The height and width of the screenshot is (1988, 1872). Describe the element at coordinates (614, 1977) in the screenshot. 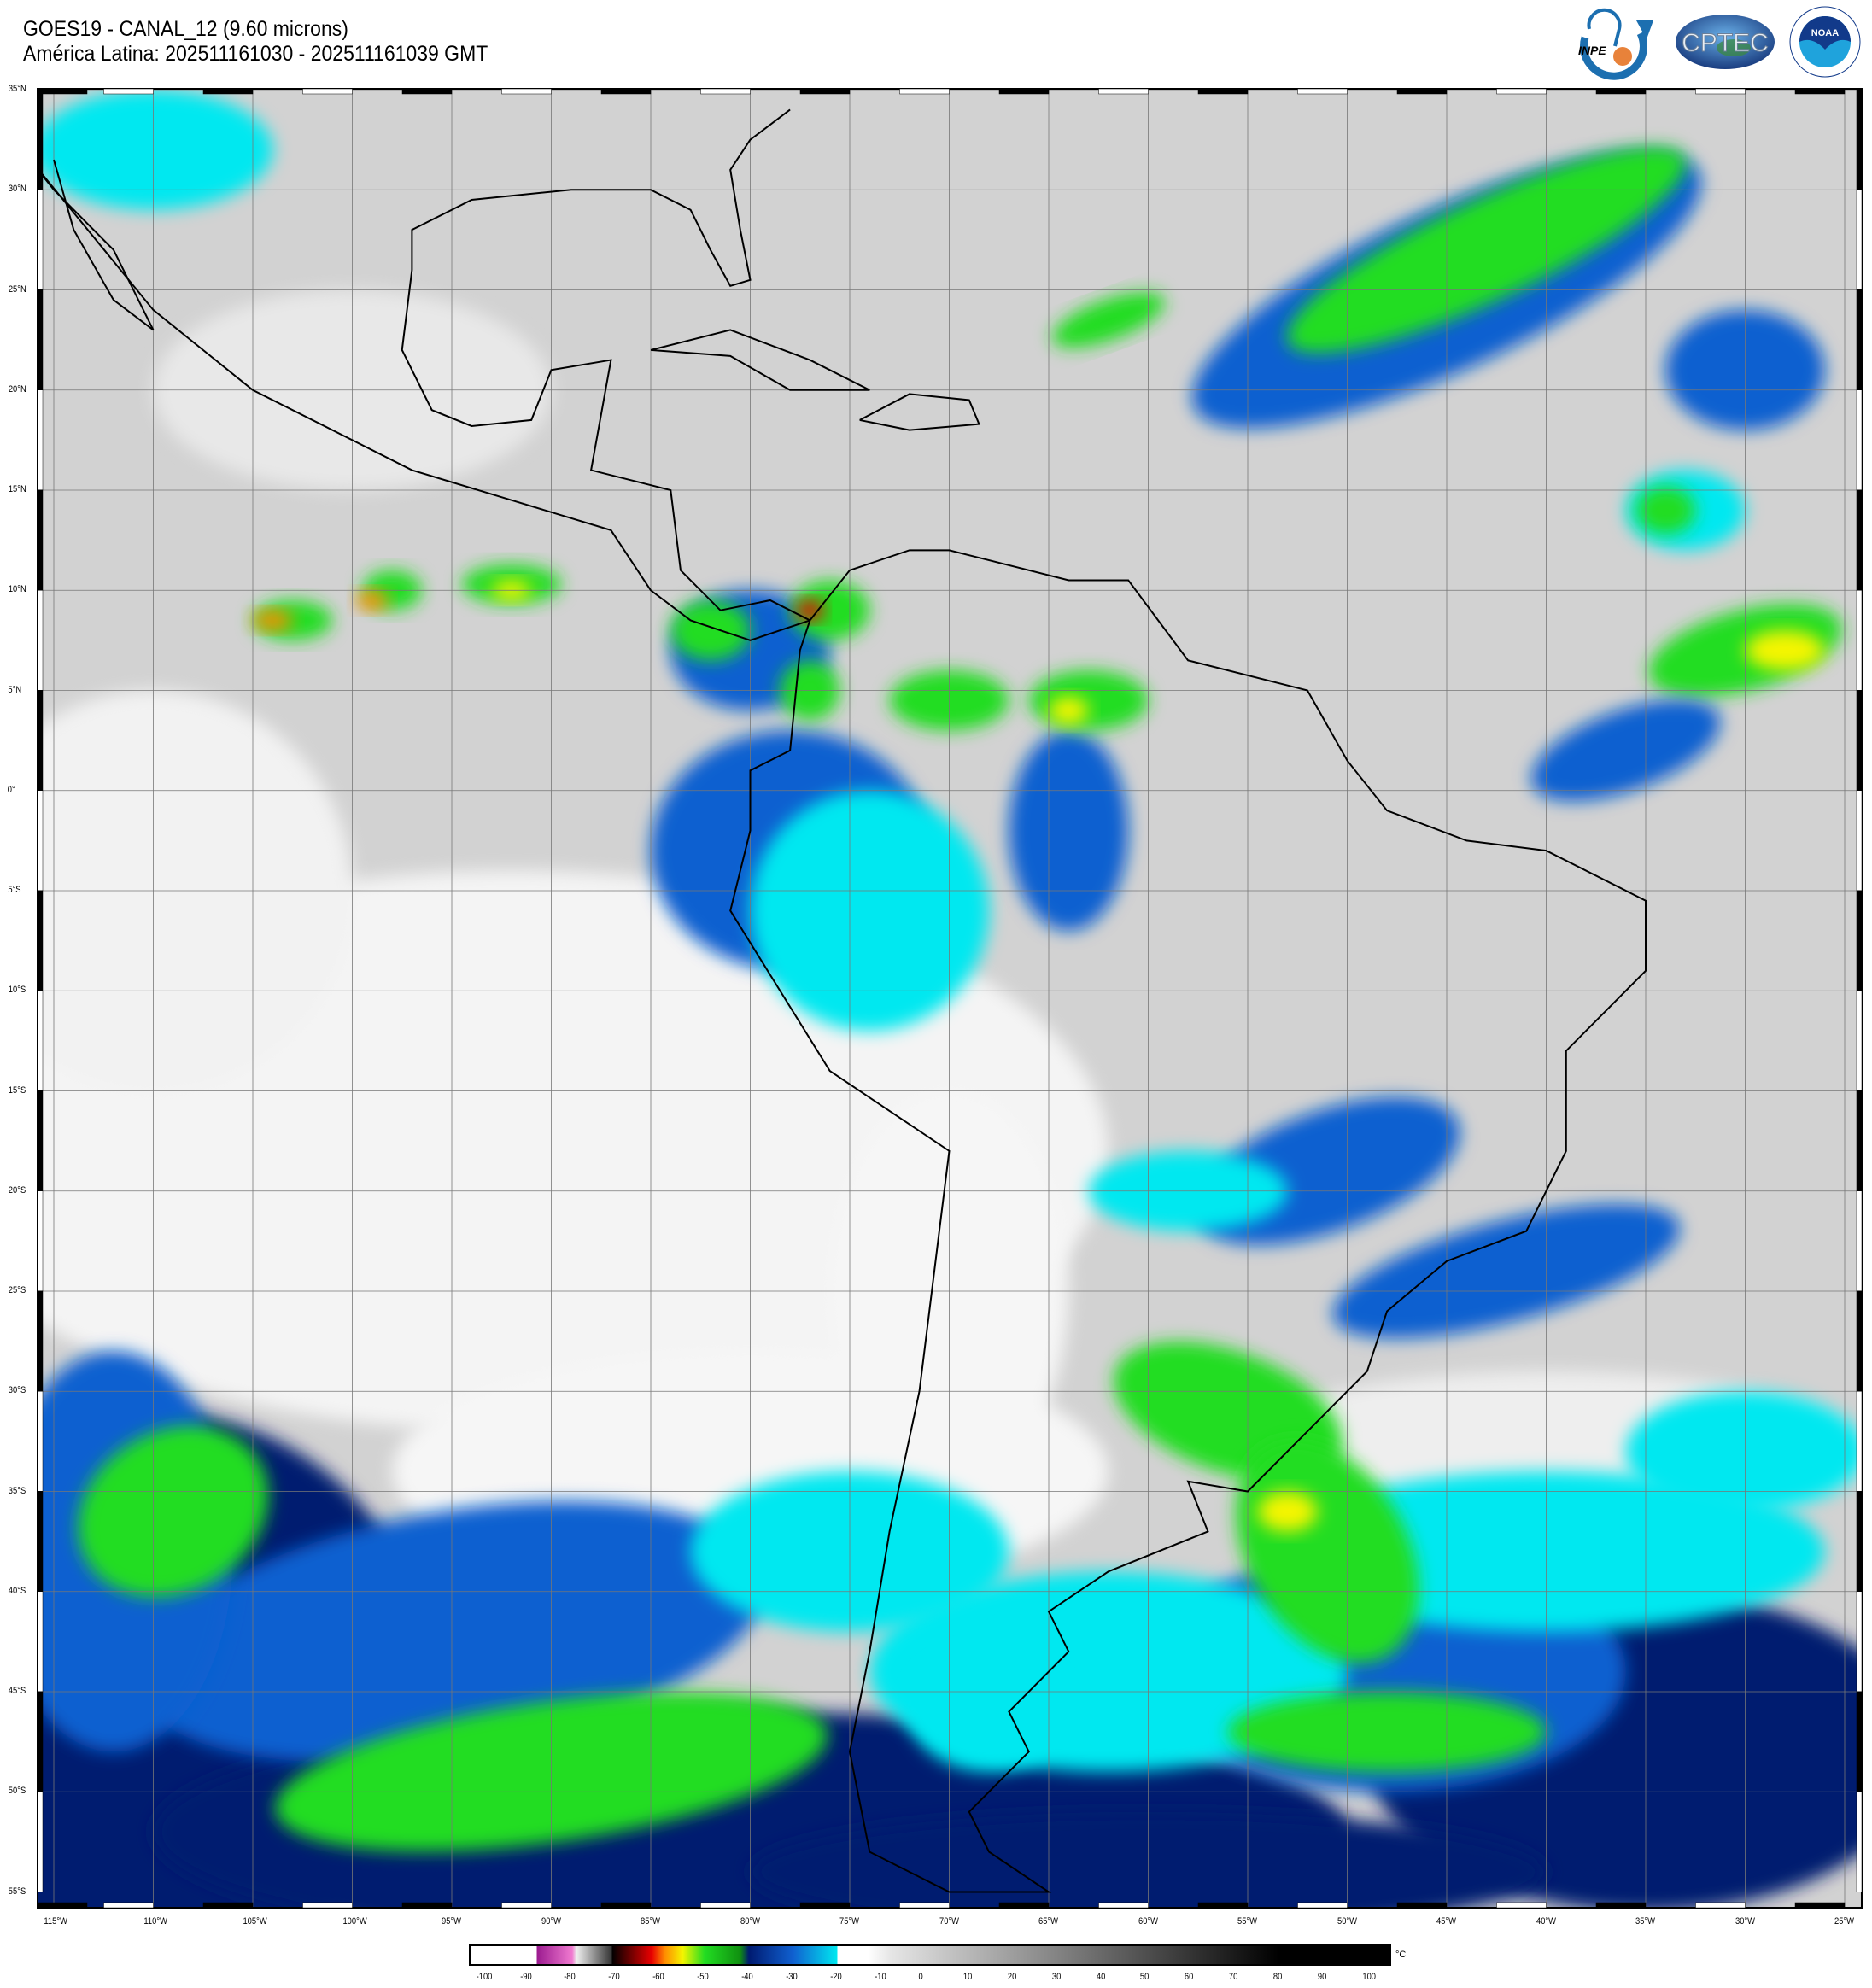

I see `colorbar-tick-label: -70` at that location.